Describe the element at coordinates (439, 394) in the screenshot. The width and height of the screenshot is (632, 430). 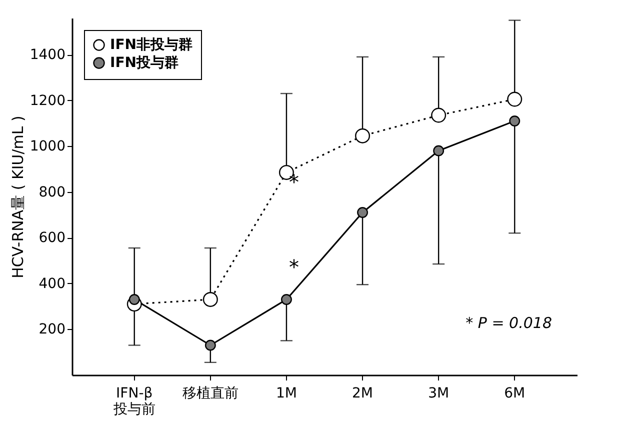
I see `x-tick-label: 3M` at that location.